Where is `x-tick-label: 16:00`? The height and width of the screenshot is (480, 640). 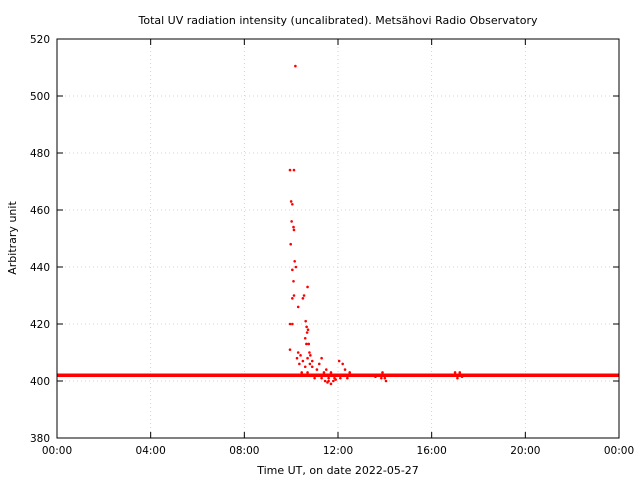 x-tick-label: 16:00 is located at coordinates (432, 451).